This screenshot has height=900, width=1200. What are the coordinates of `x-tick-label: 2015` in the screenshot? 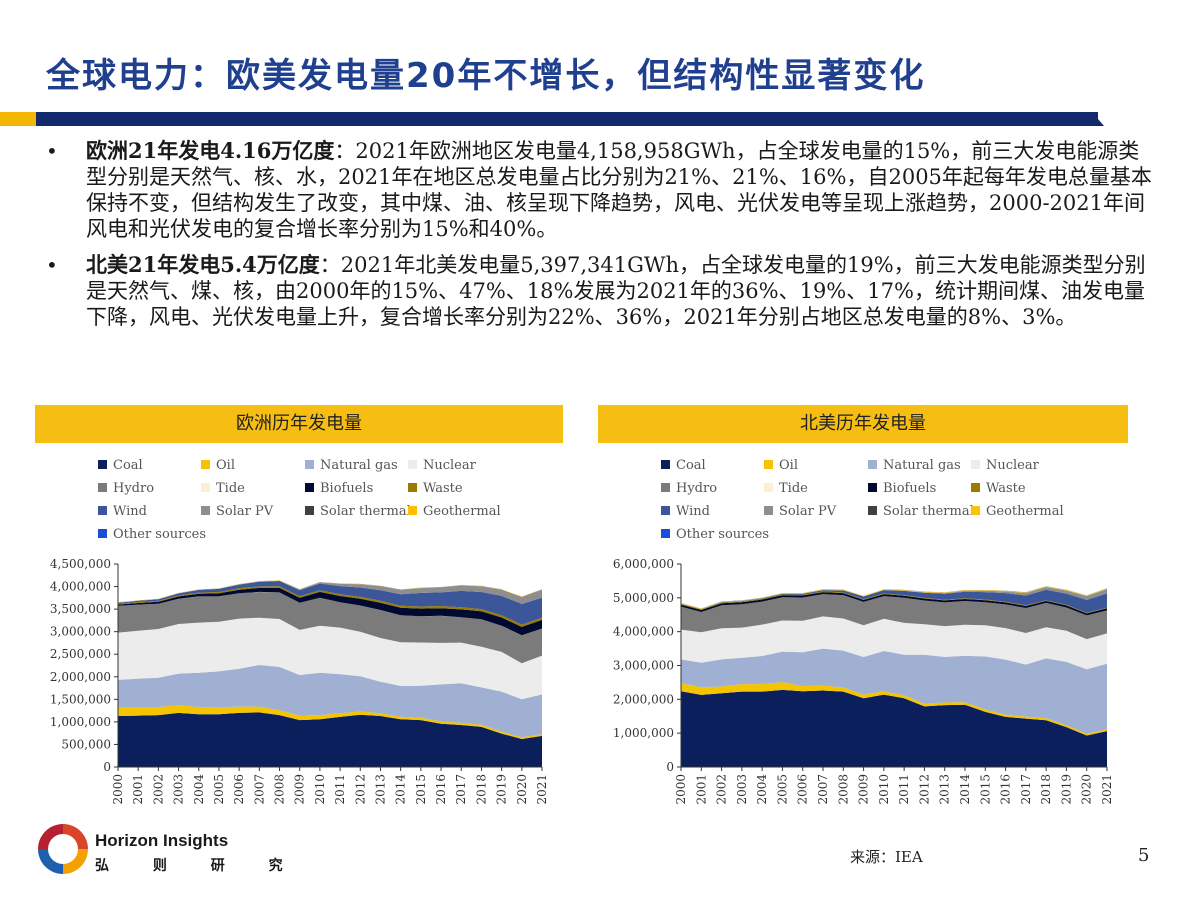 It's located at (421, 789).